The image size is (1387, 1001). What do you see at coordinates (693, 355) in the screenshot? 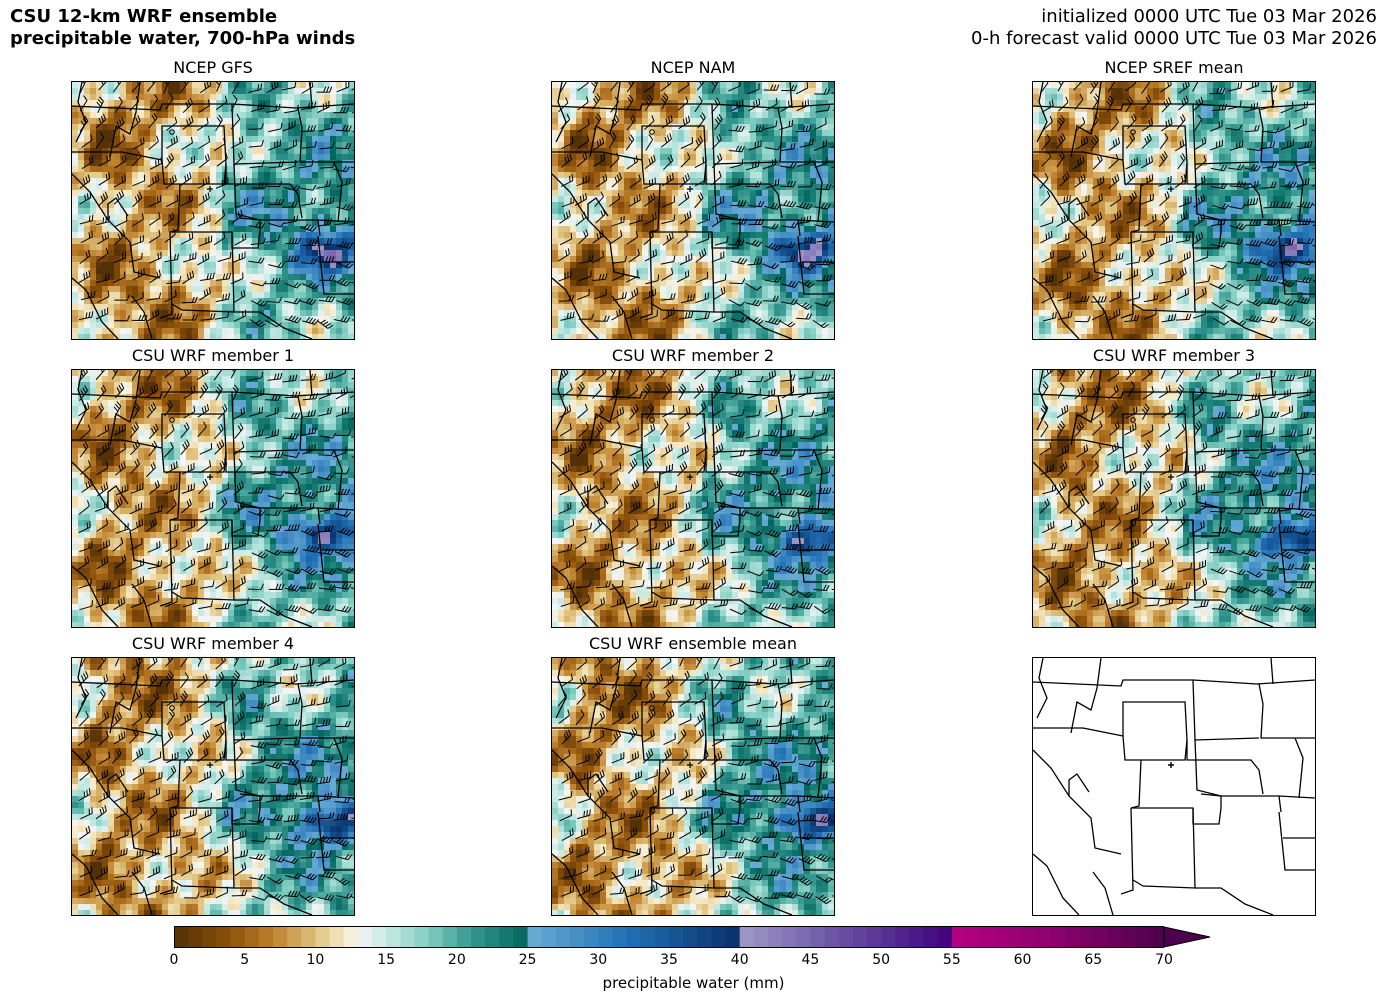
I see `panel-title: CSU WRF member 2` at bounding box center [693, 355].